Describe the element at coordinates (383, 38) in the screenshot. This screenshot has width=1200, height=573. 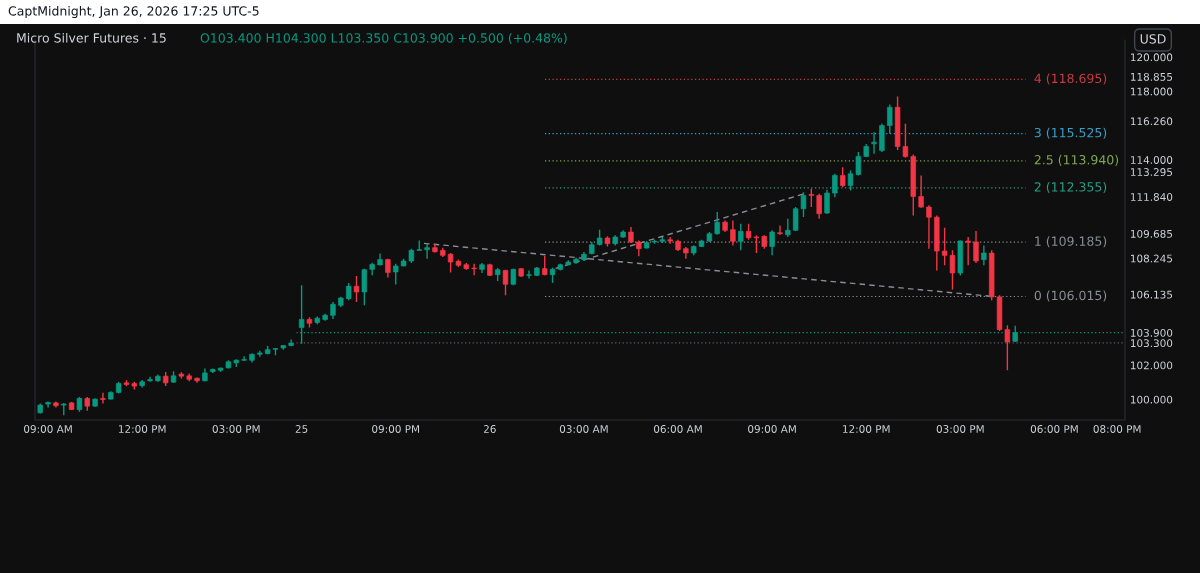
I see `text: O103.400 H104.300 L103.350 C103.900 +0.500 (+0.48%)` at that location.